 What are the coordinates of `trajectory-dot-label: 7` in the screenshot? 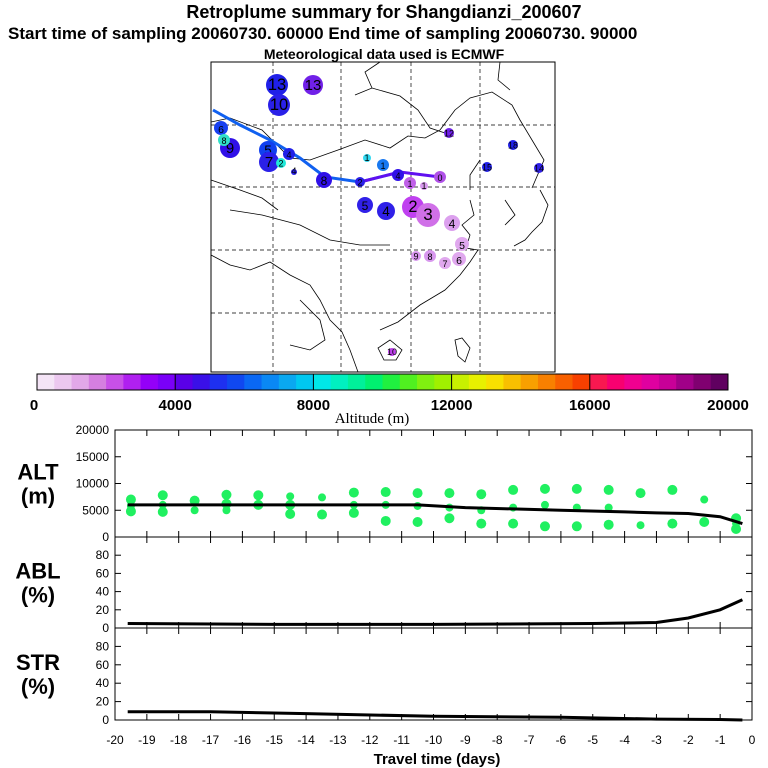 It's located at (269, 162).